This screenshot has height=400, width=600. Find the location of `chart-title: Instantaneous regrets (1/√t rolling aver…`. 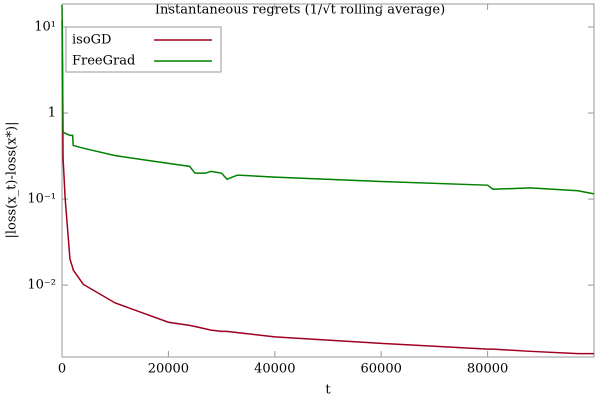

chart-title: Instantaneous regrets (1/√t rolling aver… is located at coordinates (300, 10).